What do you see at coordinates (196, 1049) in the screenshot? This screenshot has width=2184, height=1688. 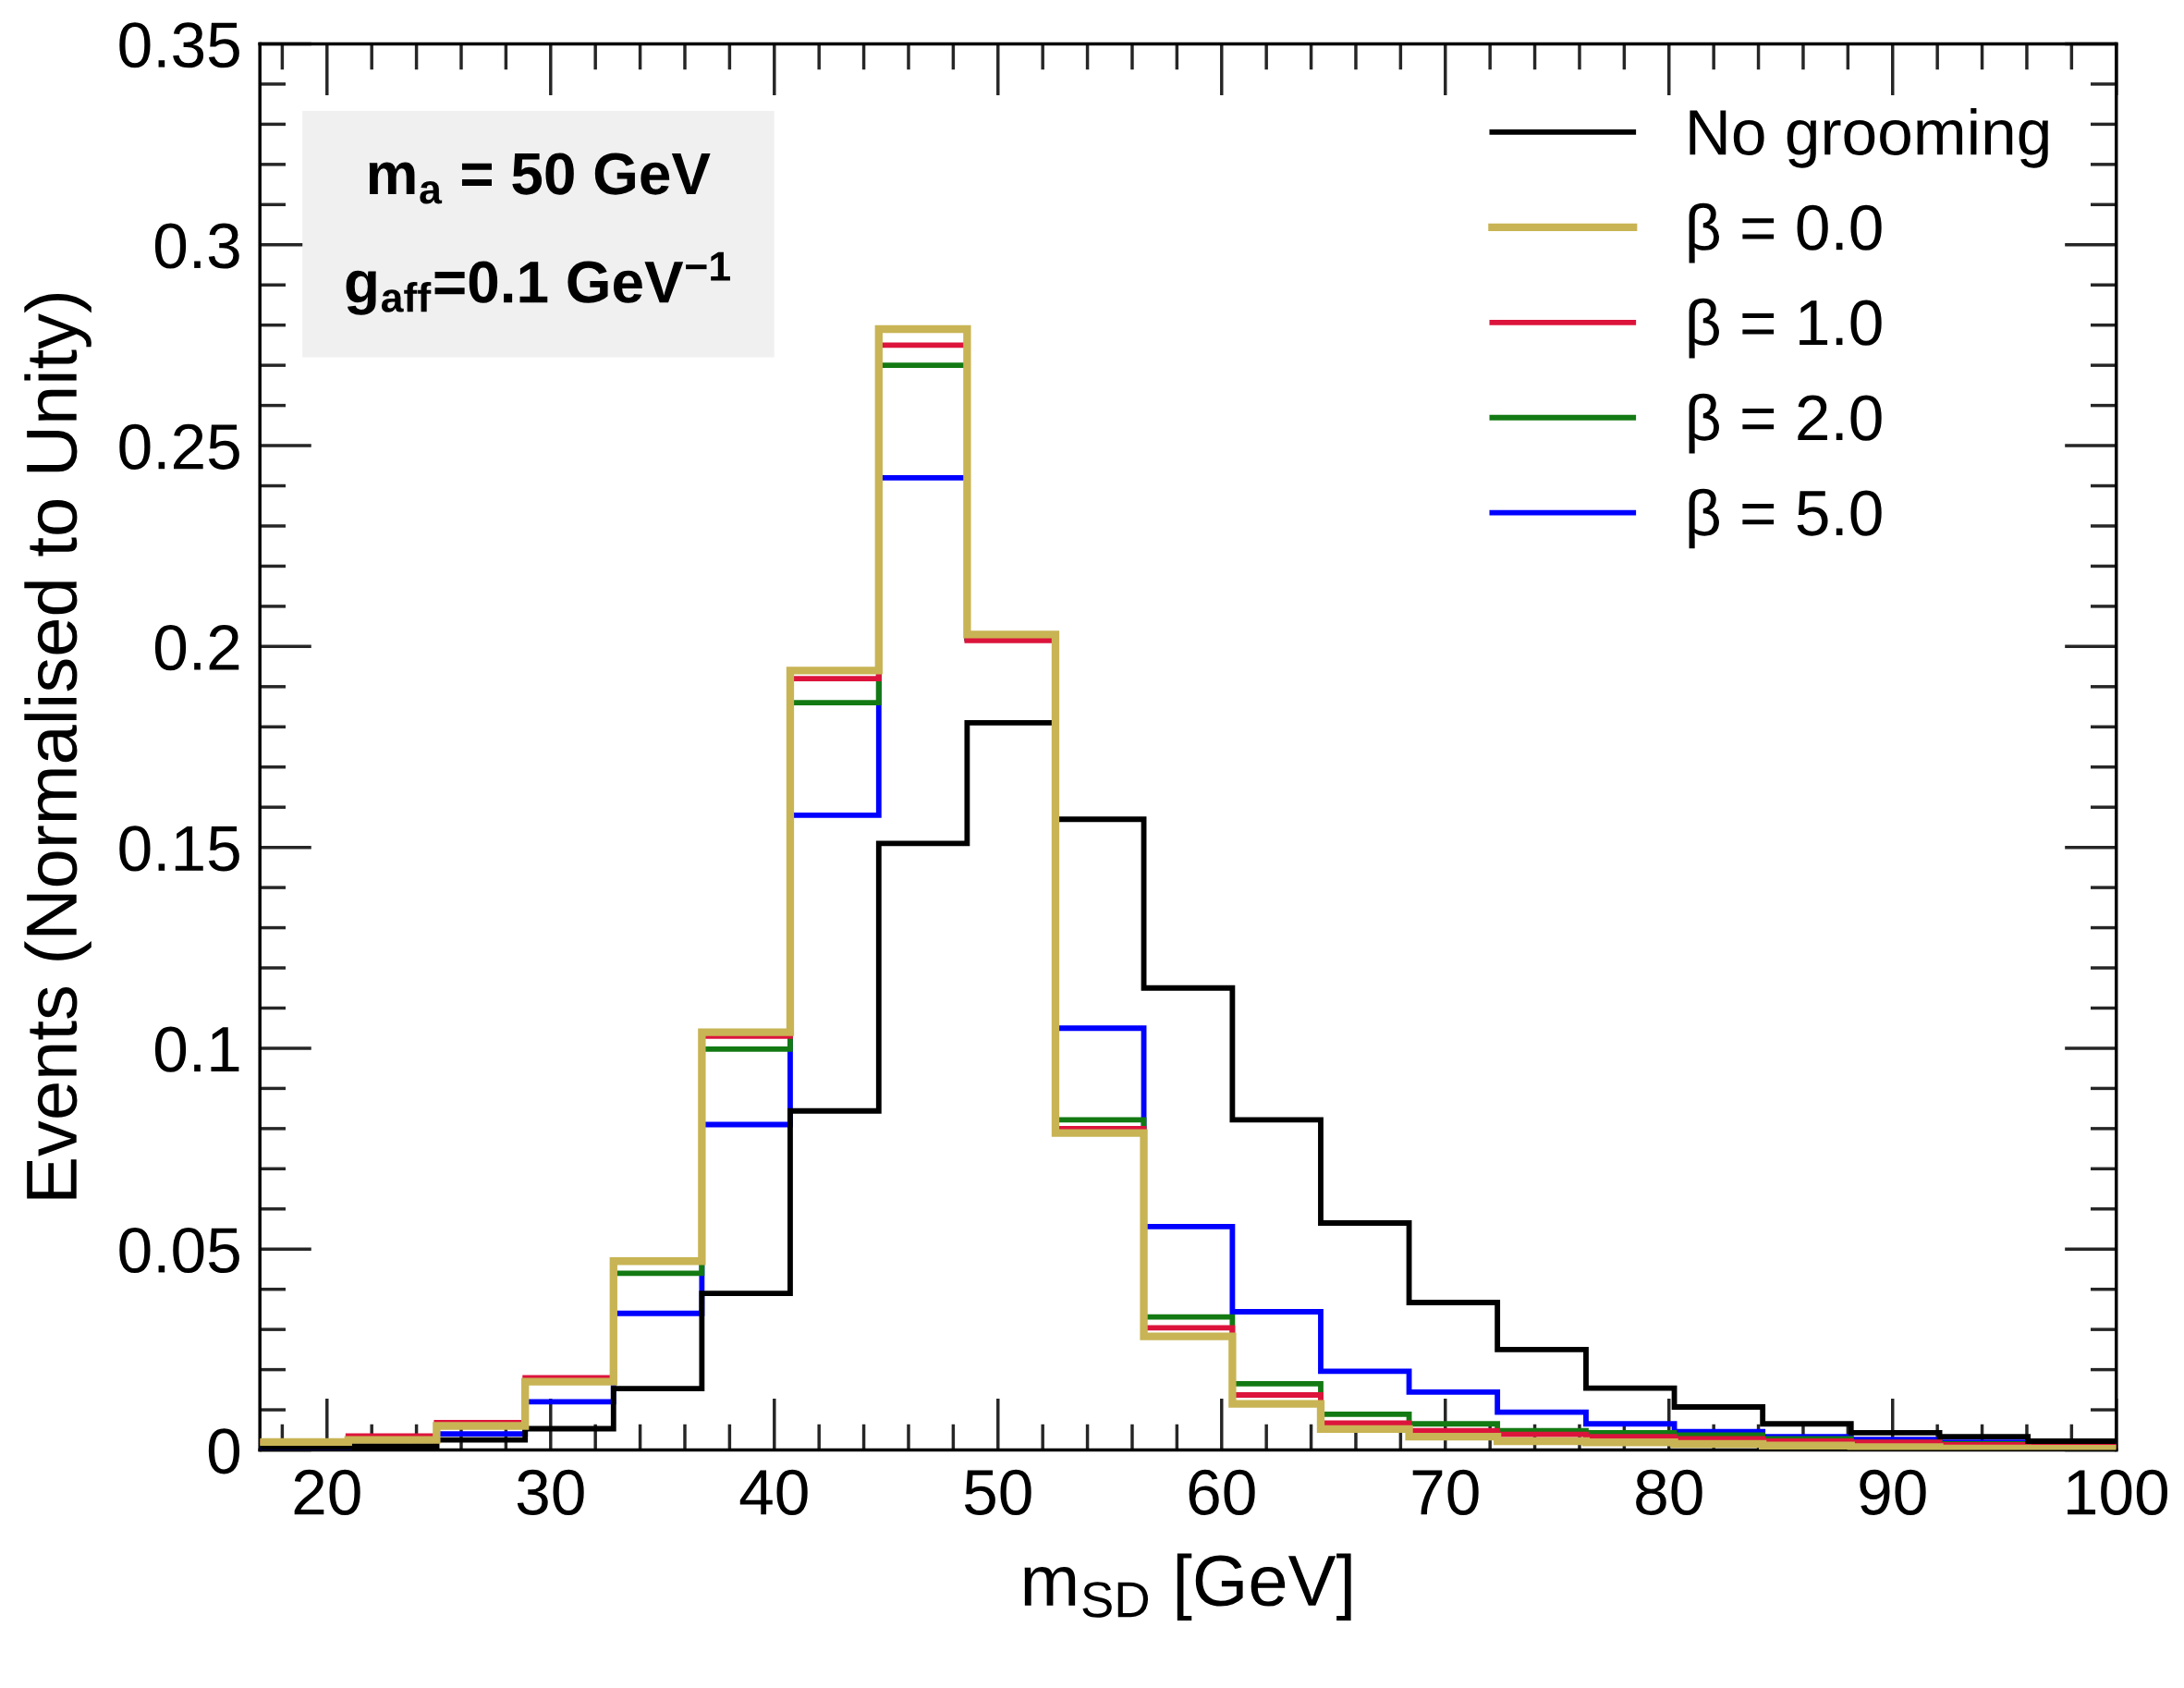 I see `y-tick-label: 0.1` at bounding box center [196, 1049].